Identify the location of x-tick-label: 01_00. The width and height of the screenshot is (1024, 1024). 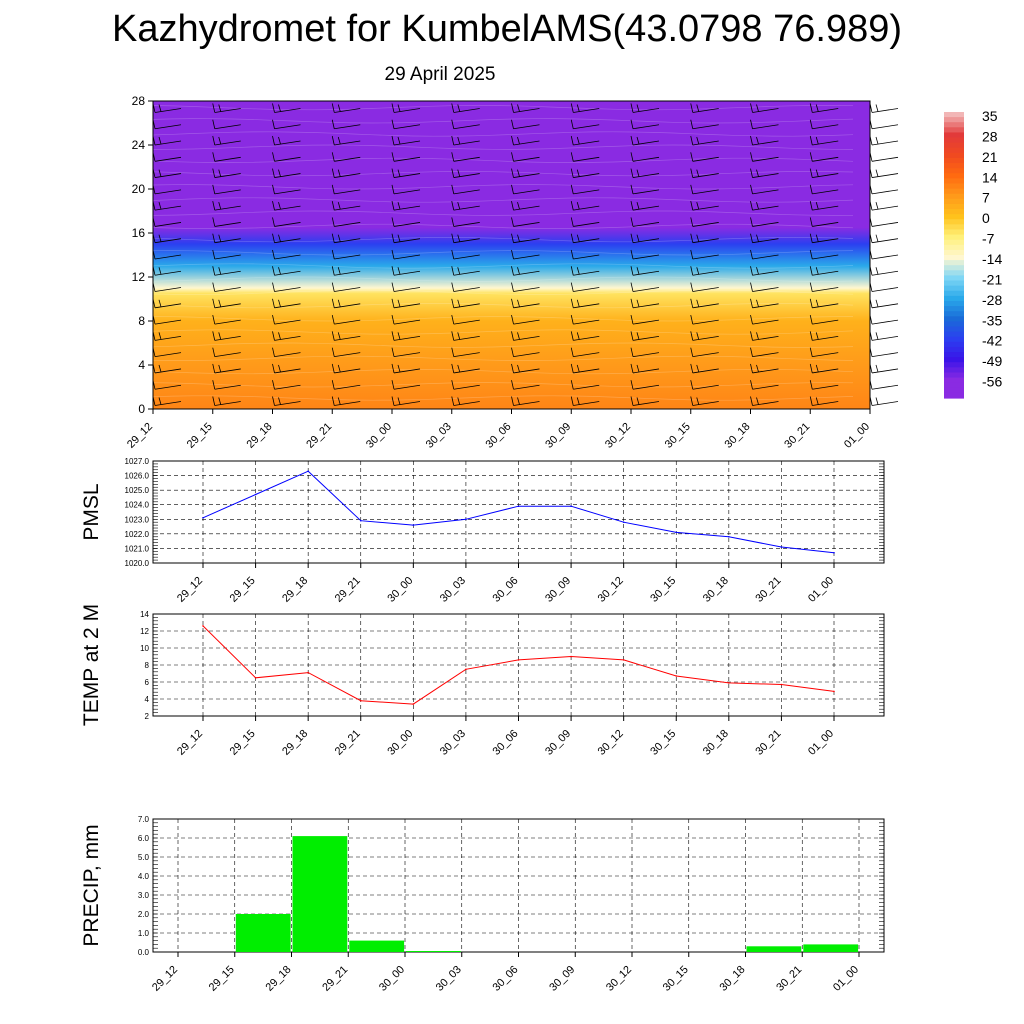
(821, 590).